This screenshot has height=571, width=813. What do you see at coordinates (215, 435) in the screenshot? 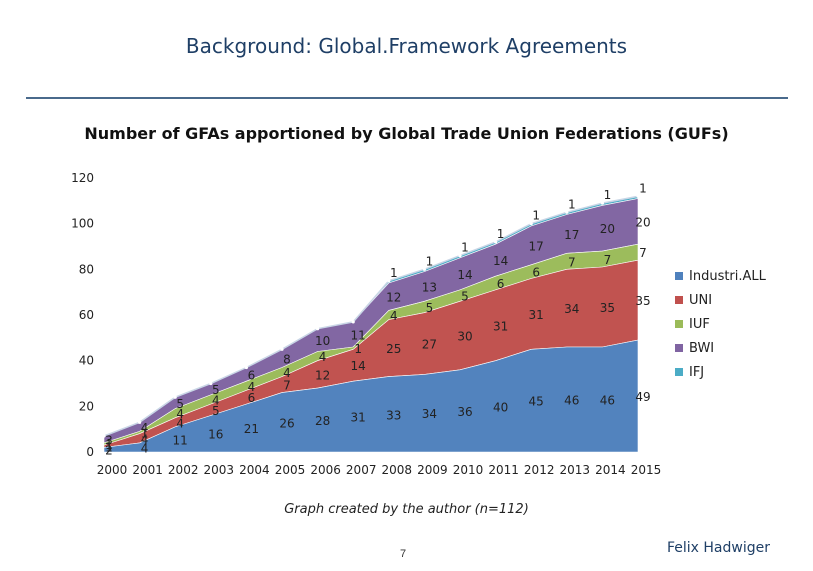
I see `data-label: 16` at bounding box center [215, 435].